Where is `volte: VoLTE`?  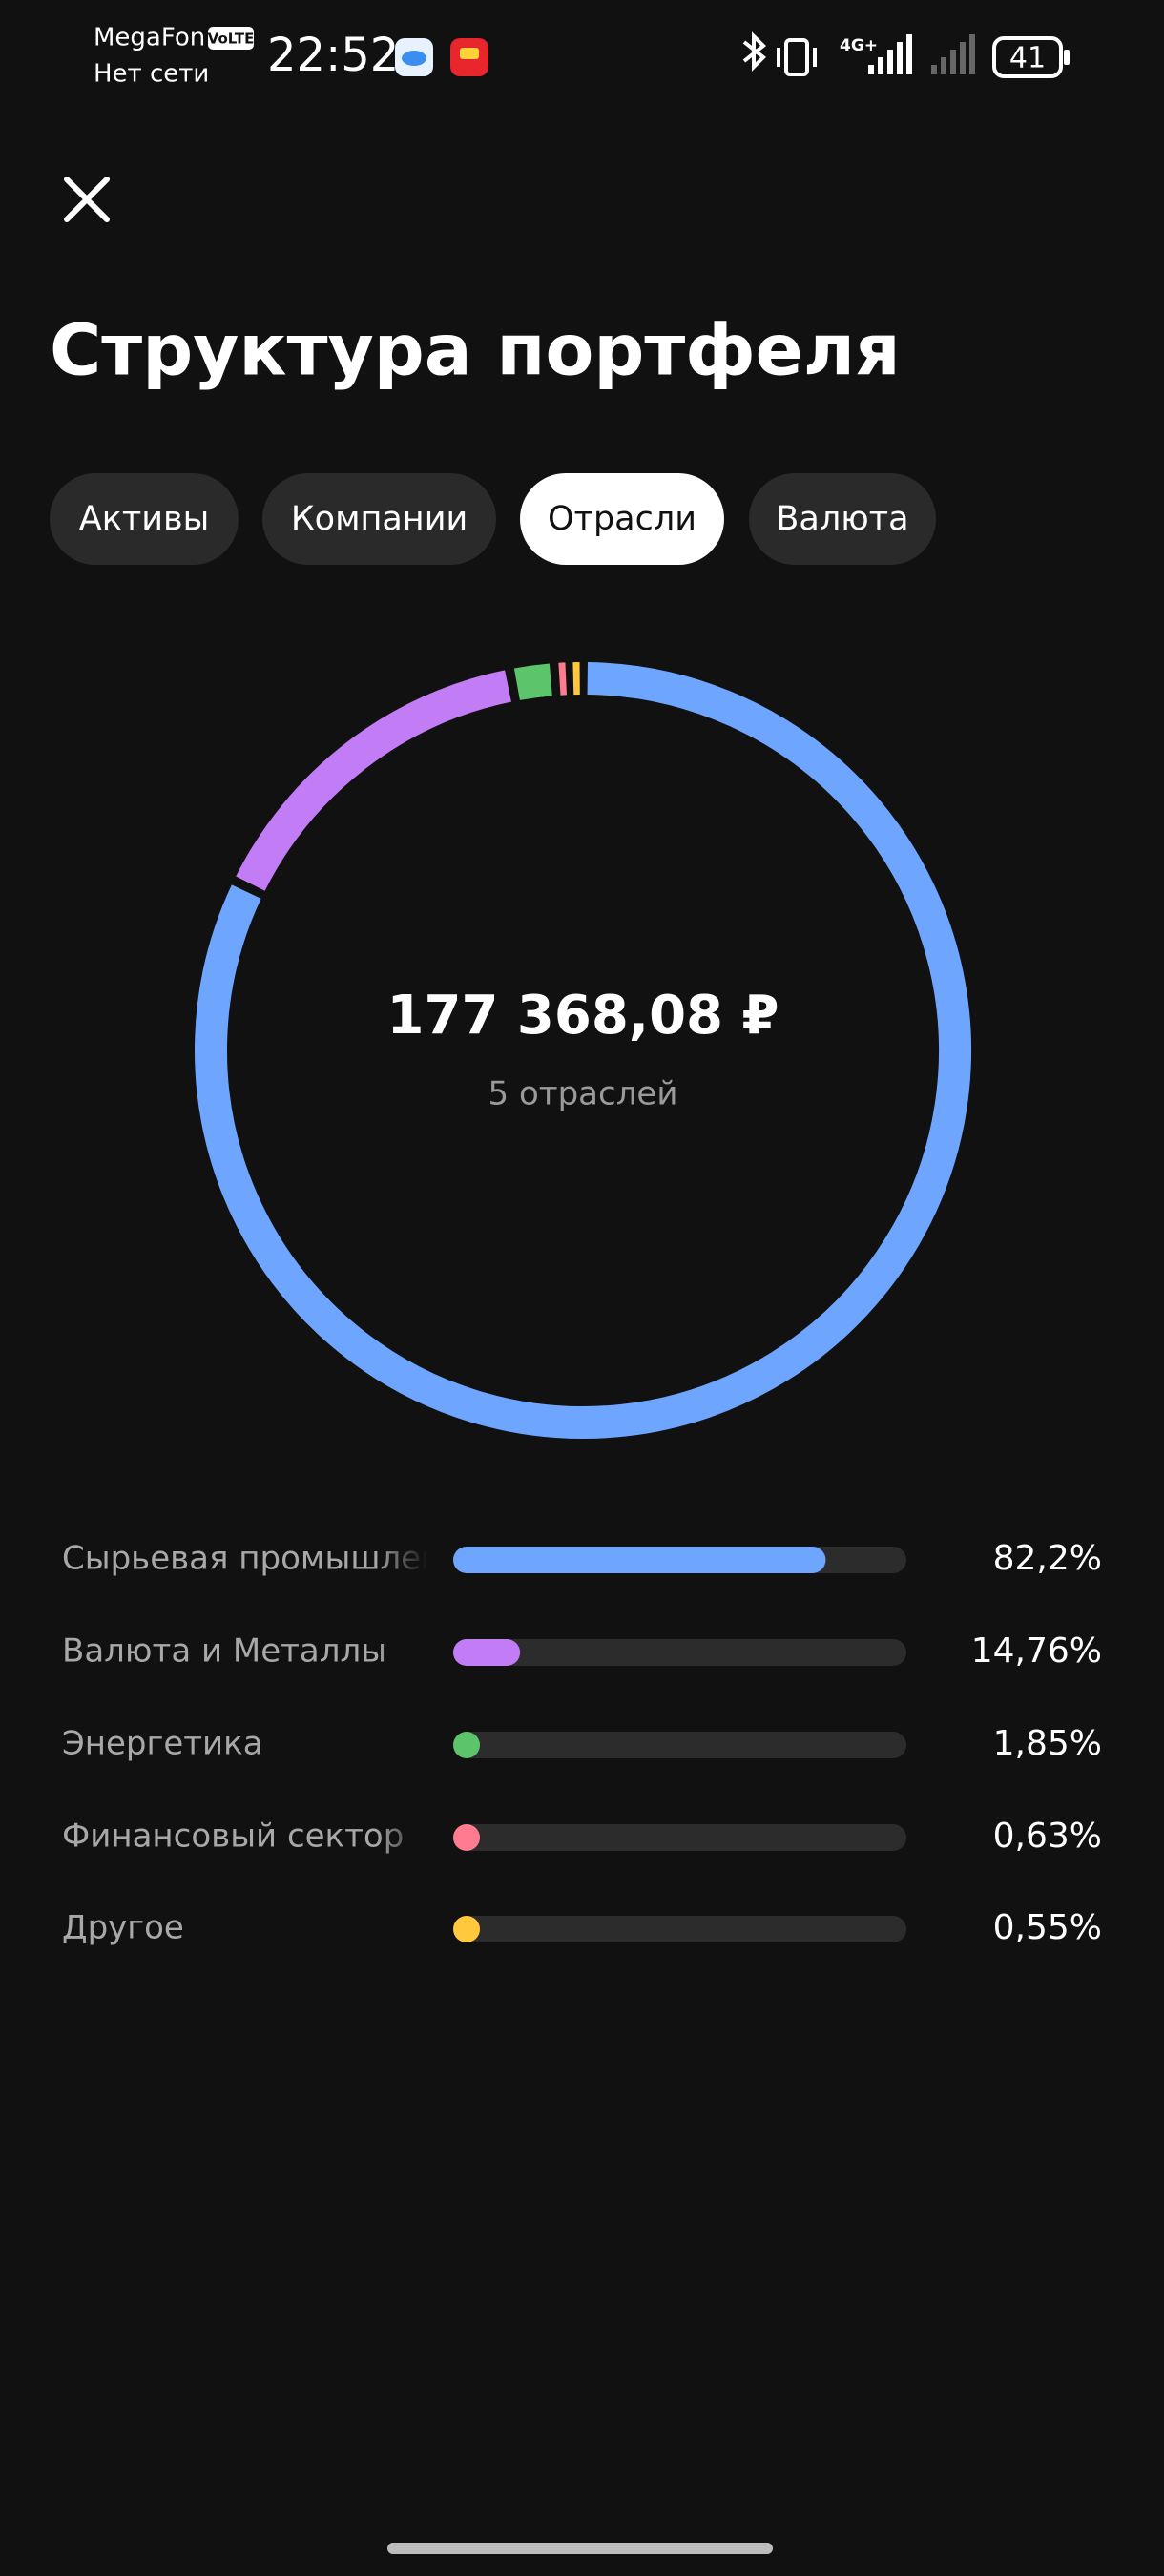 volte: VoLTE is located at coordinates (231, 39).